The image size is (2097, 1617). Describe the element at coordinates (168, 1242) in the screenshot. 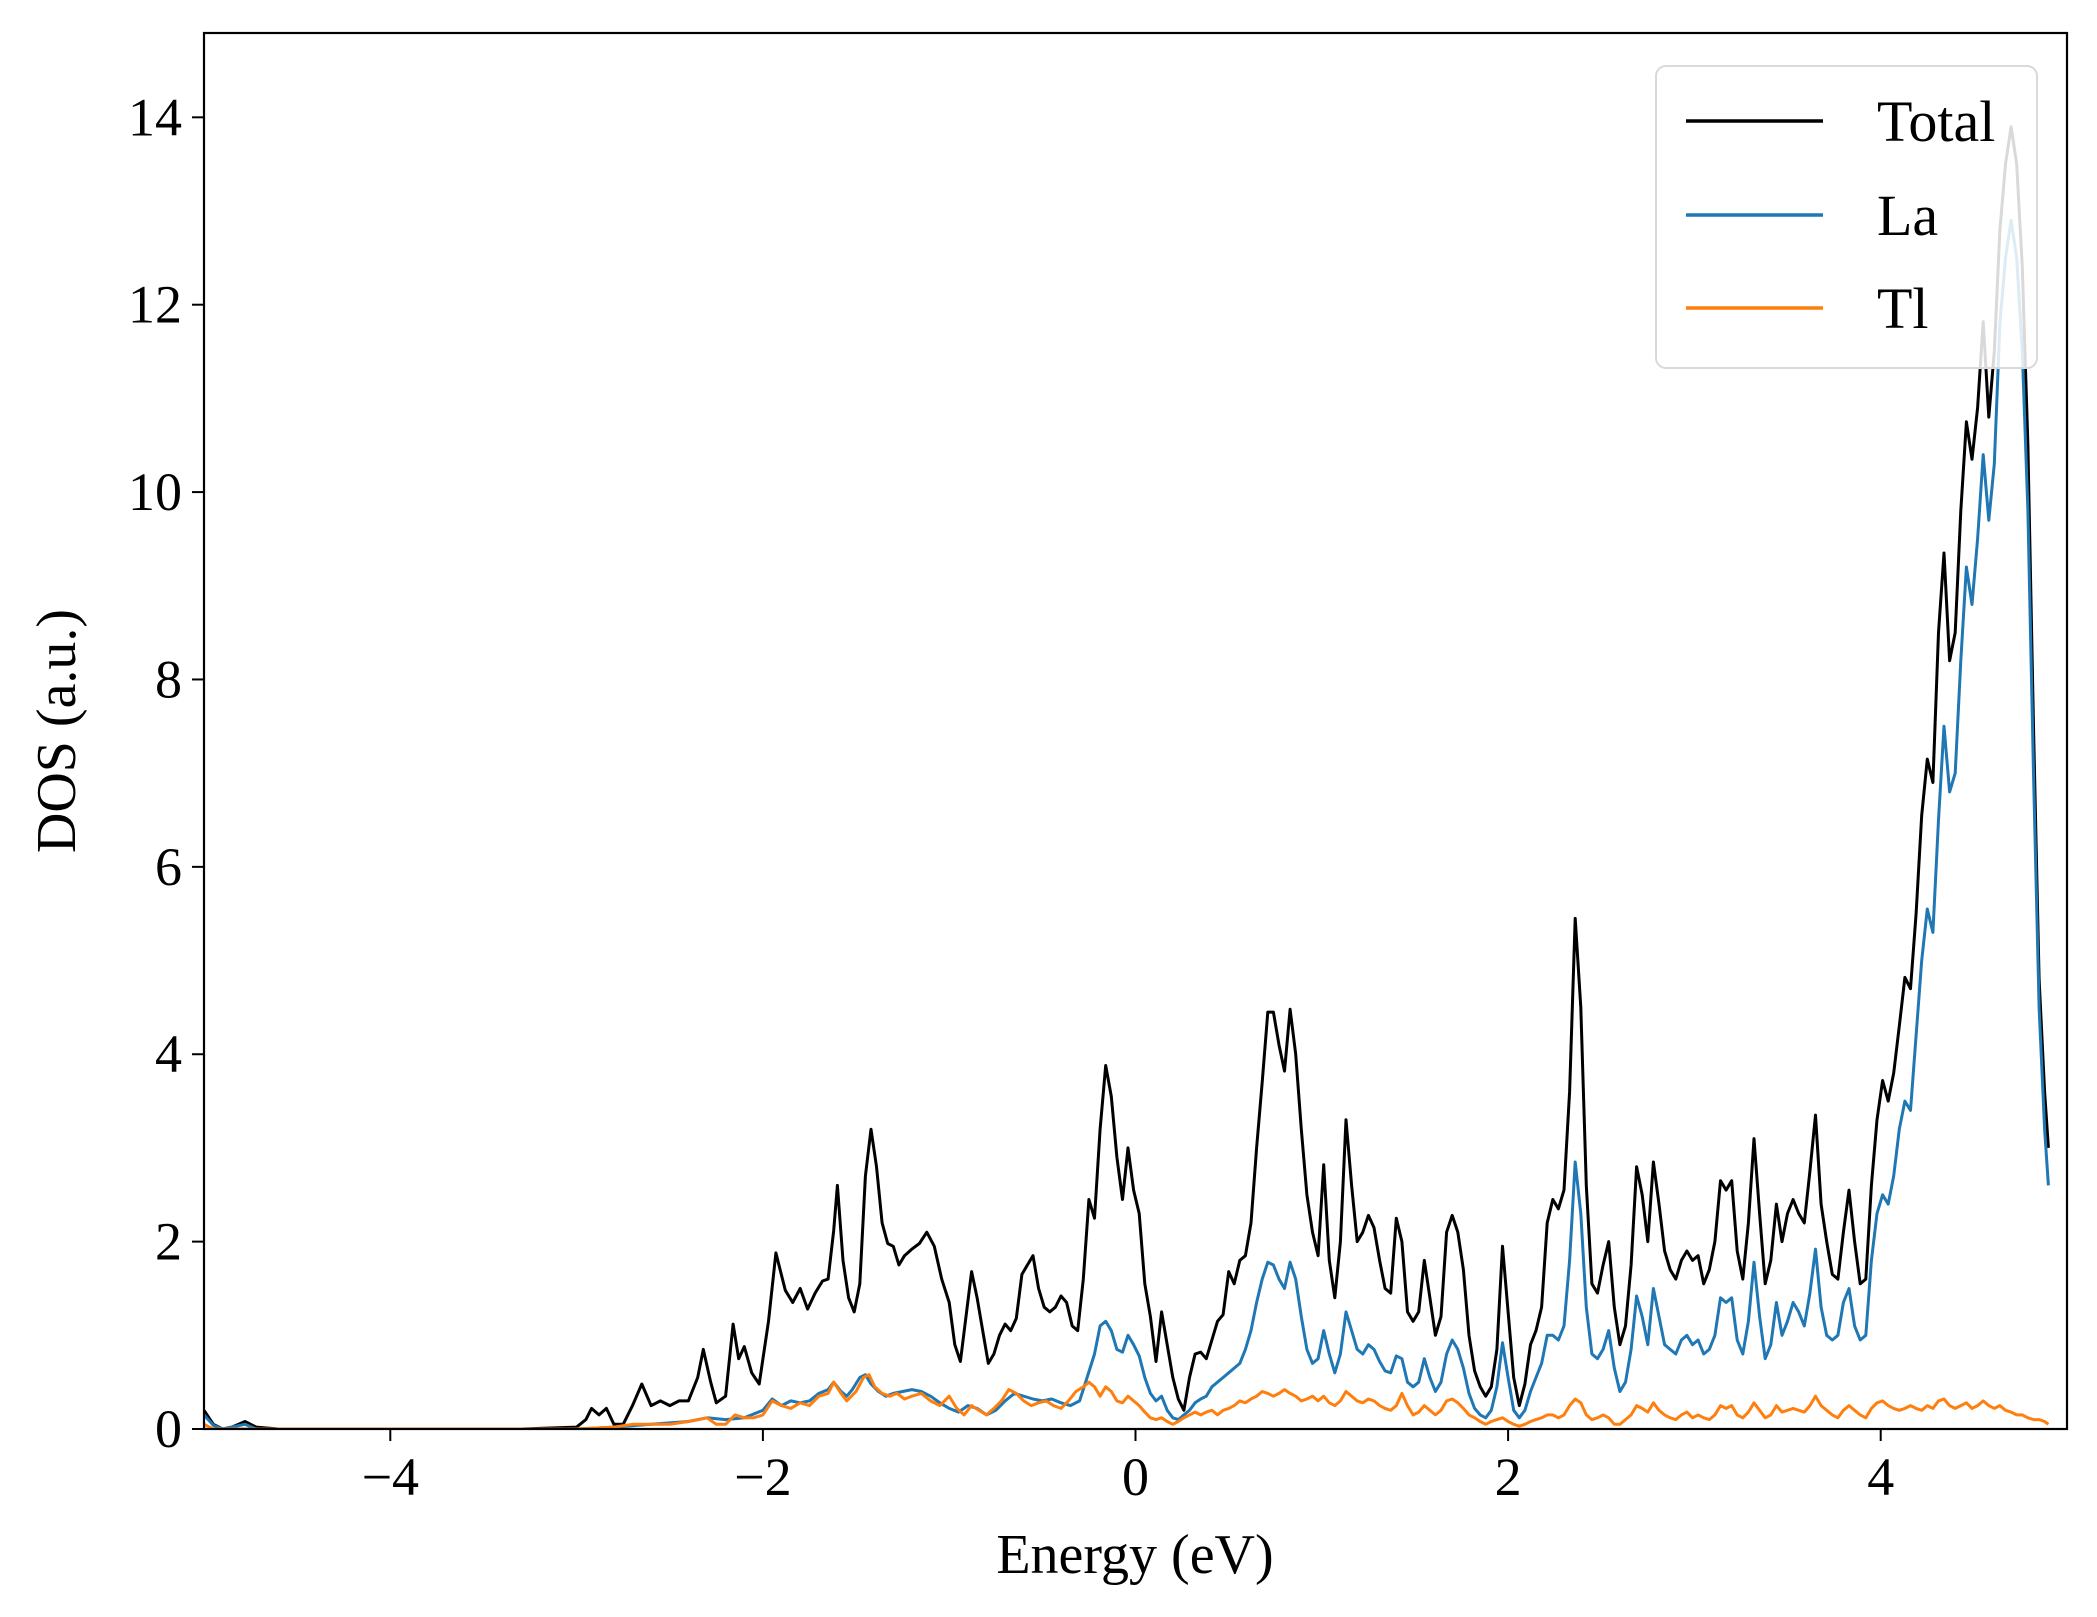

I see `y-tick-label: 2` at that location.